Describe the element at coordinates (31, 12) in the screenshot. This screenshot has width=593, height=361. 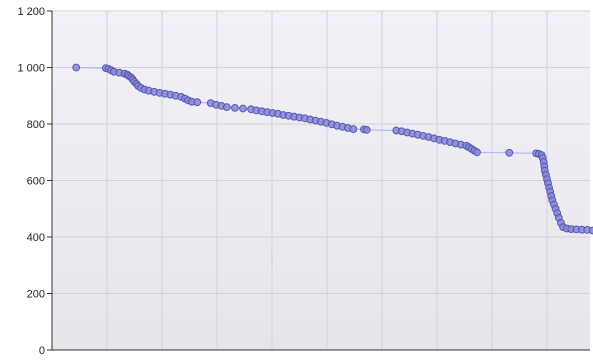
I see `y-tick-label: 1 200` at that location.